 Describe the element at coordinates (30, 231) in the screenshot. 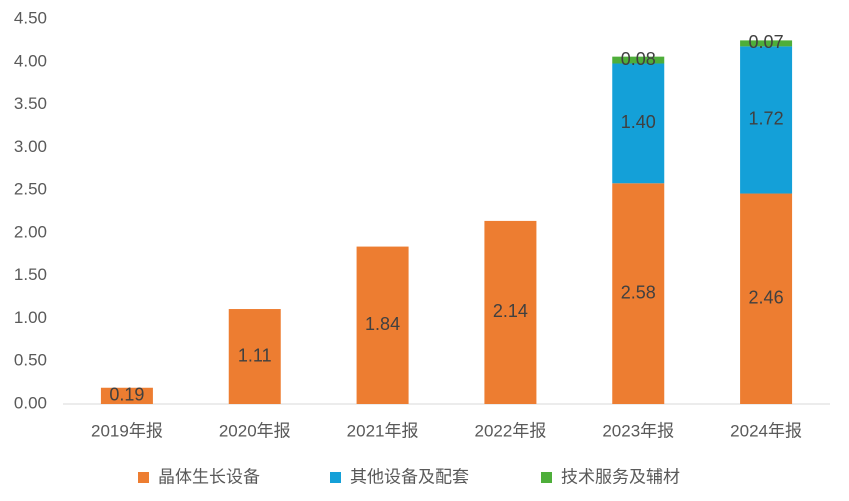

I see `y-tick-label: 2.00` at that location.